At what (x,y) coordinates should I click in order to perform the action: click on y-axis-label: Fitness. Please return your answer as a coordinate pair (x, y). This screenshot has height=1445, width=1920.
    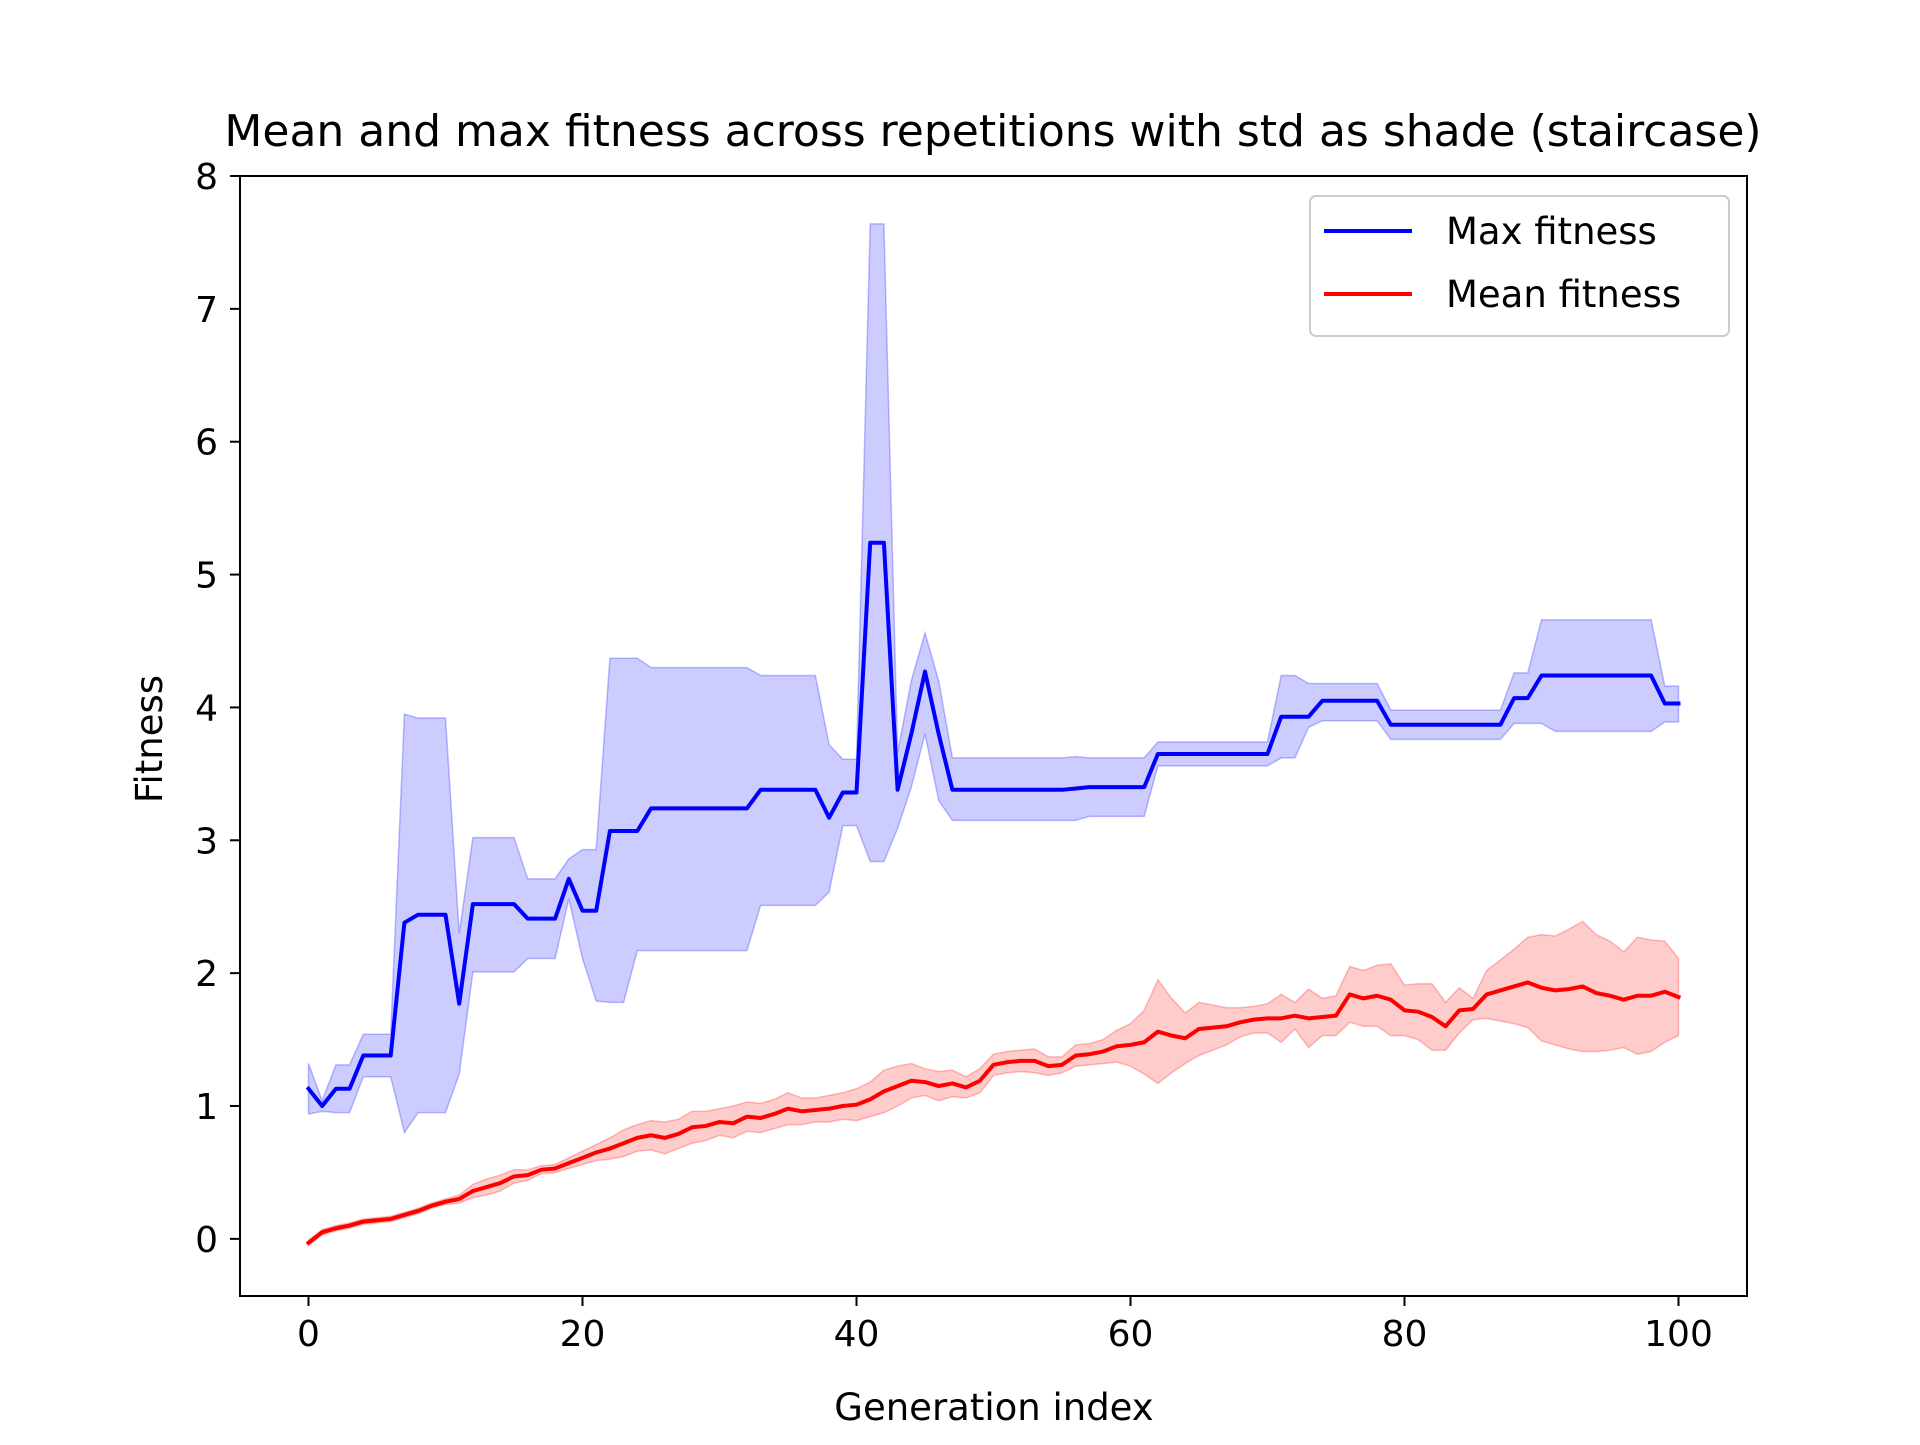
    Looking at the image, I should click on (149, 739).